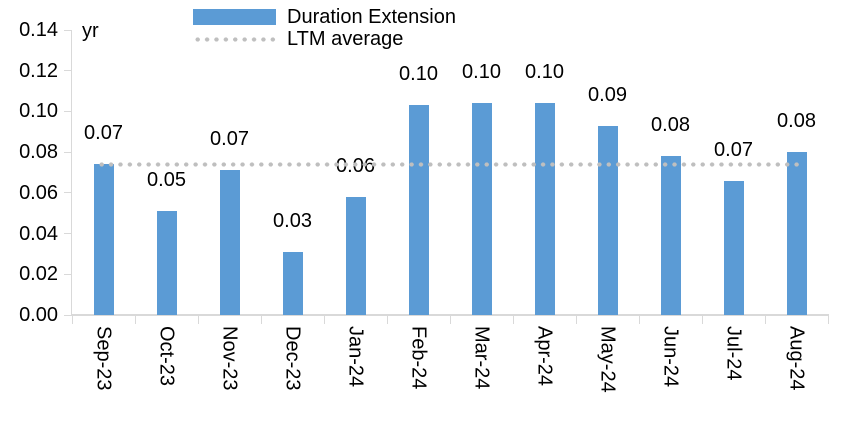 This screenshot has width=852, height=422. I want to click on legend-row-duration-extension: Duration Extension, so click(324, 17).